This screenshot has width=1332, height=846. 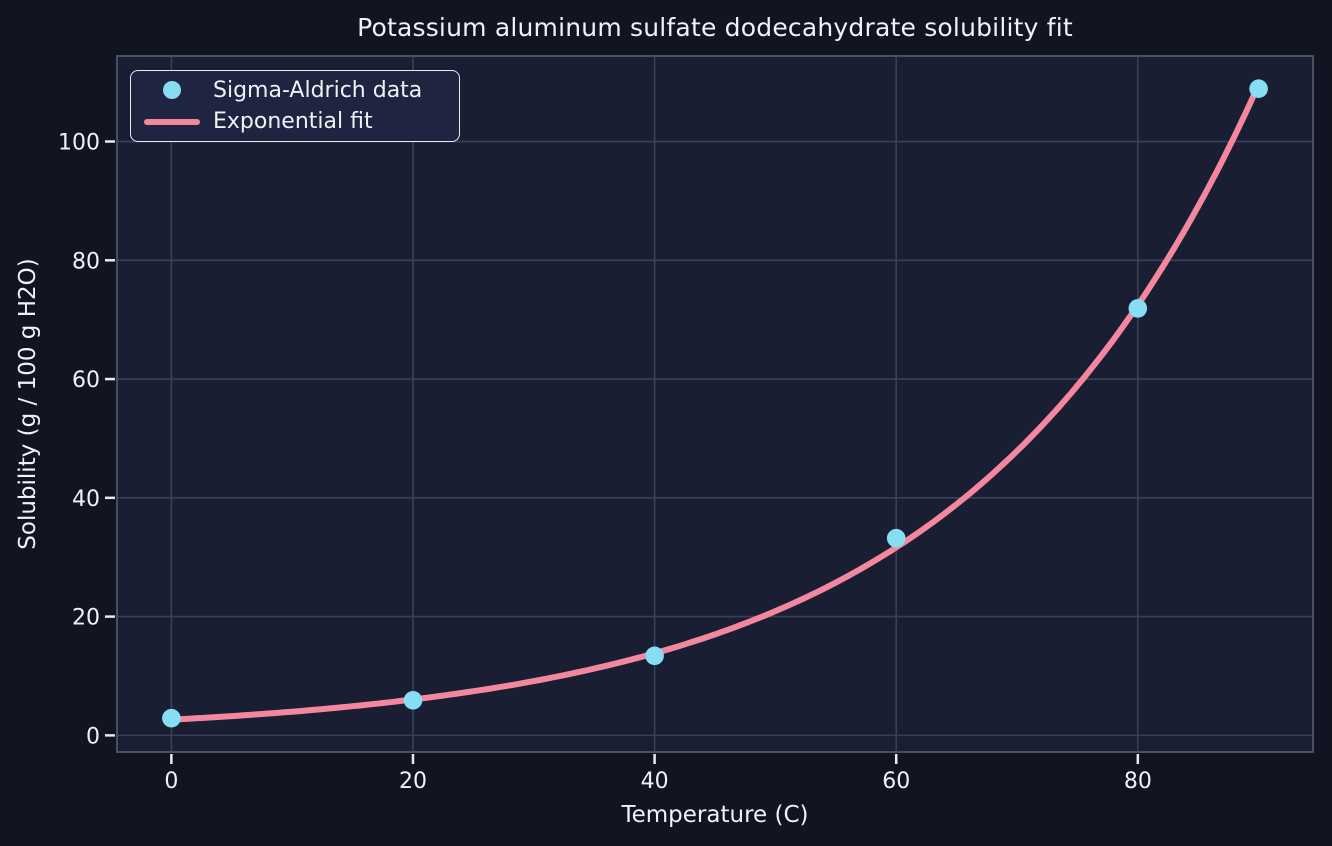 What do you see at coordinates (295, 106) in the screenshot?
I see `legend: Sigma-Aldrich data Exponential fit` at bounding box center [295, 106].